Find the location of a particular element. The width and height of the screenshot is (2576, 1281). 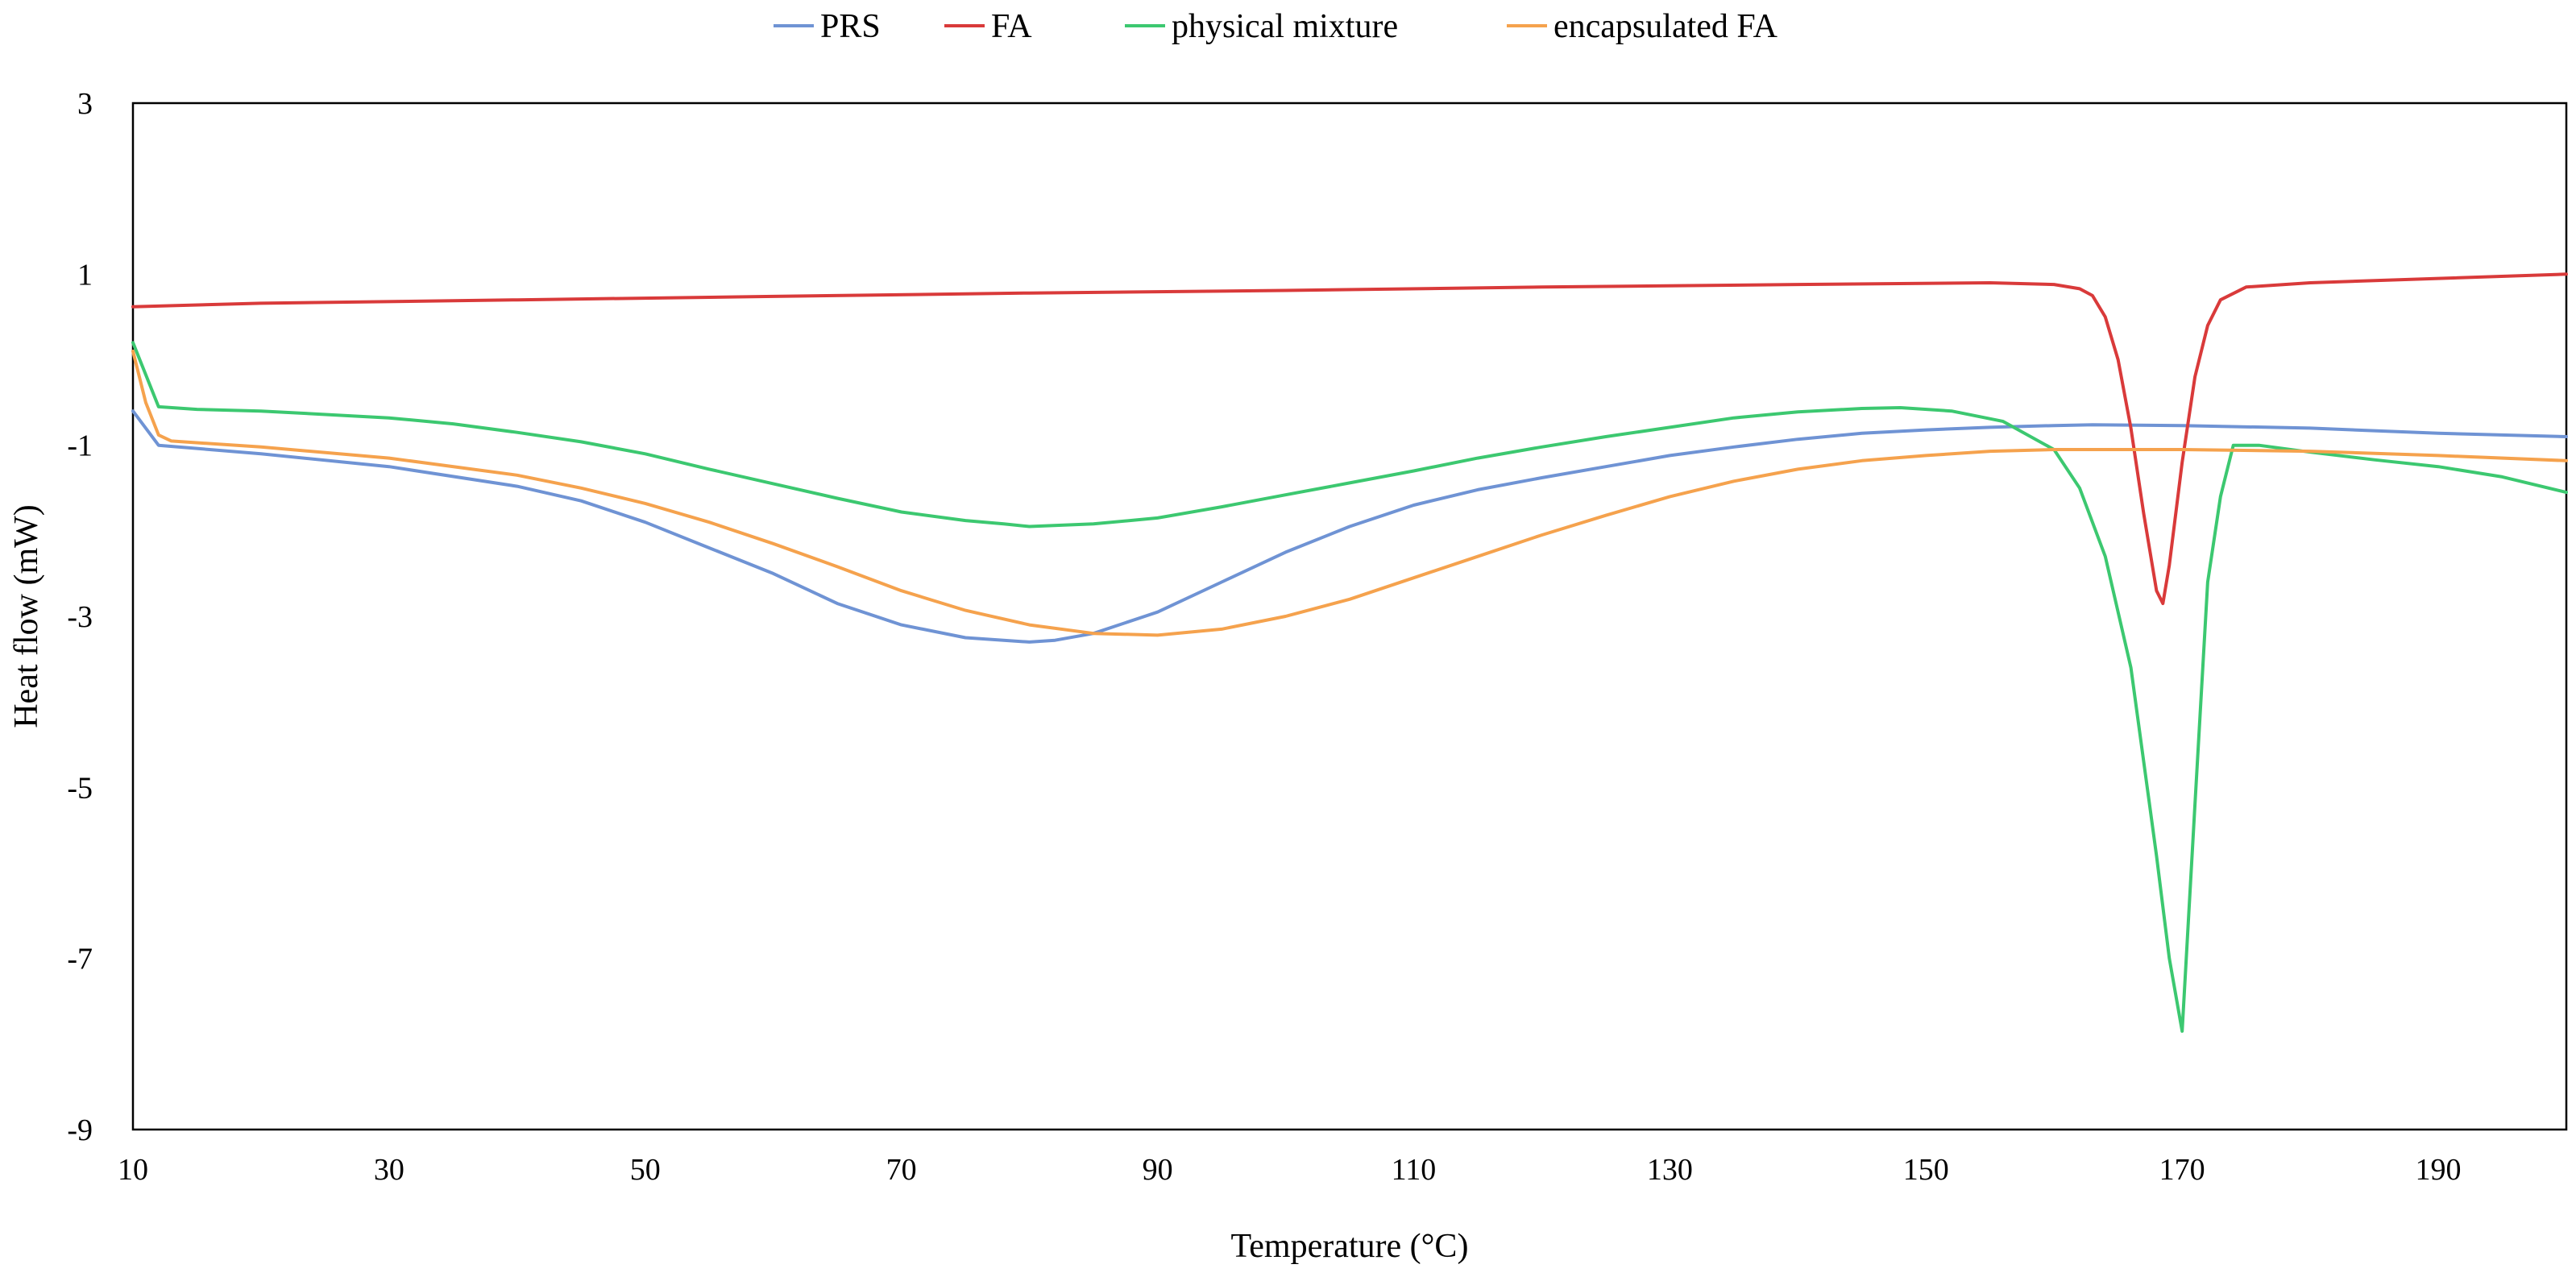

legend-entry-fa: FA is located at coordinates (988, 27).